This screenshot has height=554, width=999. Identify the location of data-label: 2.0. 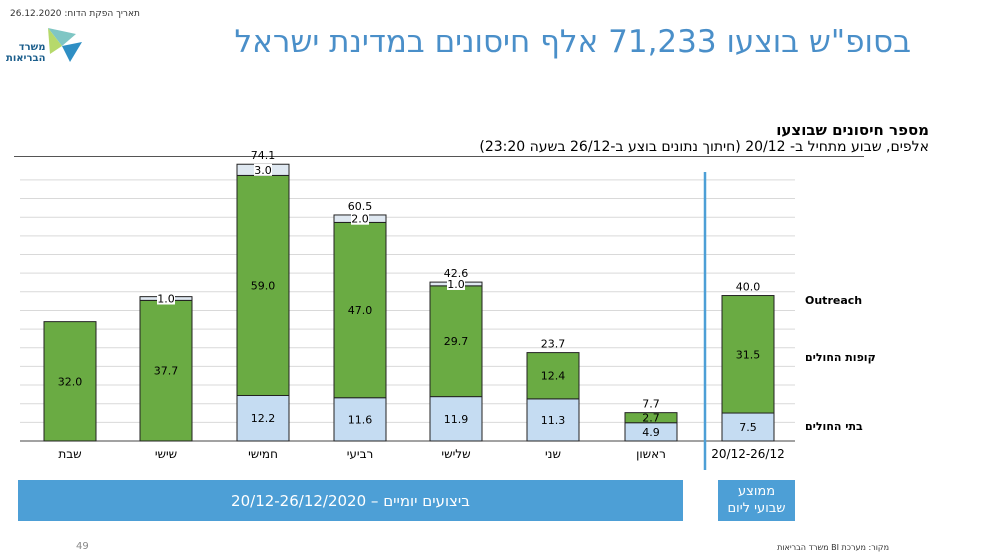
(360, 219).